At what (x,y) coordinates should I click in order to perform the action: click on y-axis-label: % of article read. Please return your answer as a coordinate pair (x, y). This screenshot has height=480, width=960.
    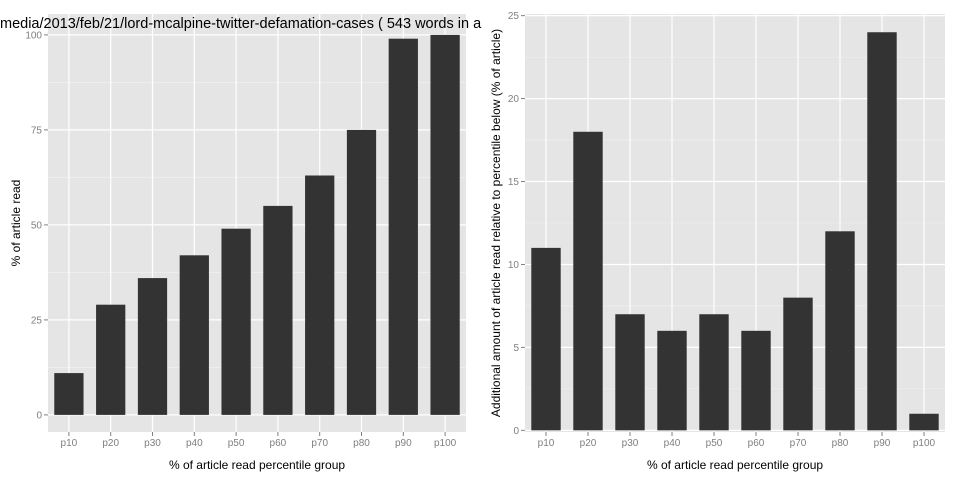
    Looking at the image, I should click on (16, 223).